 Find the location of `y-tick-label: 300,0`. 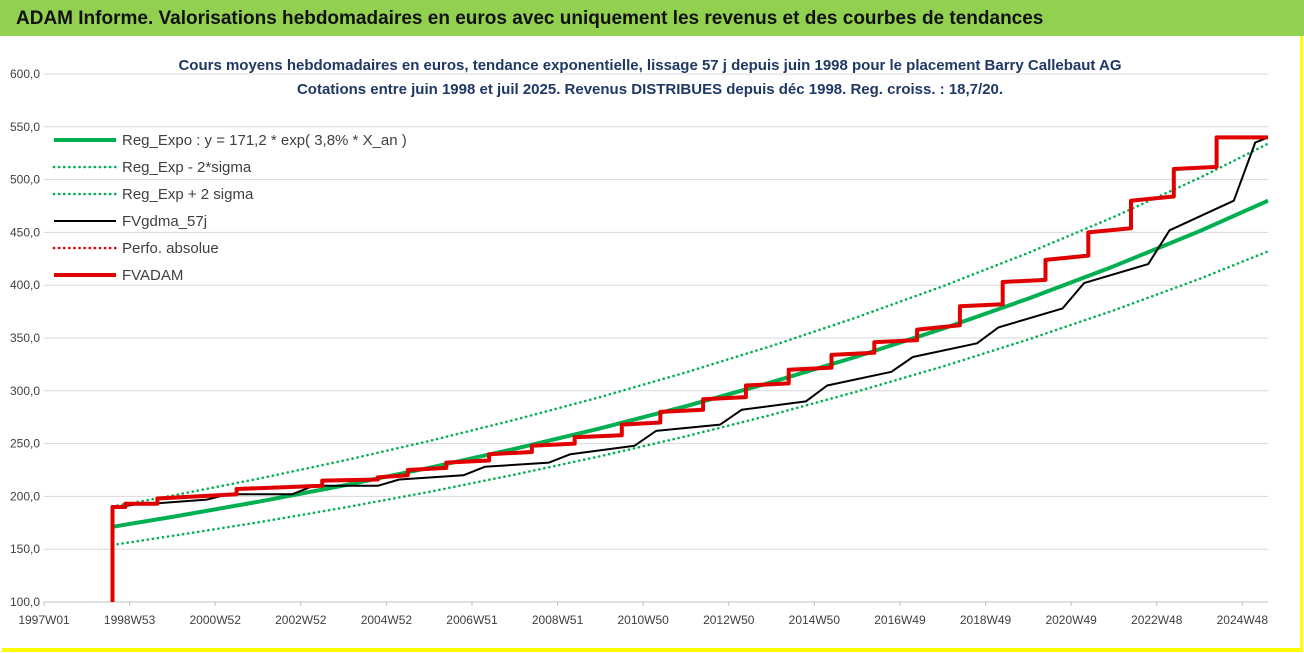

y-tick-label: 300,0 is located at coordinates (25, 391).